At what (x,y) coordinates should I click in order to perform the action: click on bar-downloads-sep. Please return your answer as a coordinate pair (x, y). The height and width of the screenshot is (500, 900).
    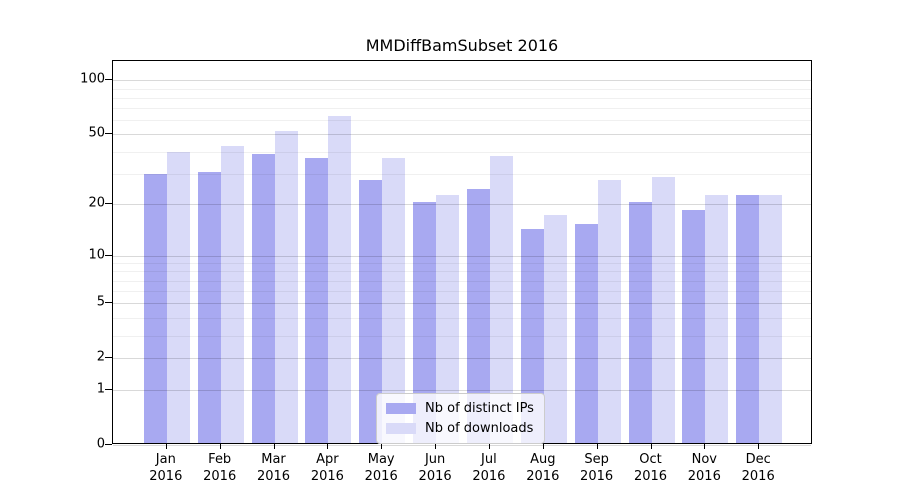
    Looking at the image, I should click on (609, 311).